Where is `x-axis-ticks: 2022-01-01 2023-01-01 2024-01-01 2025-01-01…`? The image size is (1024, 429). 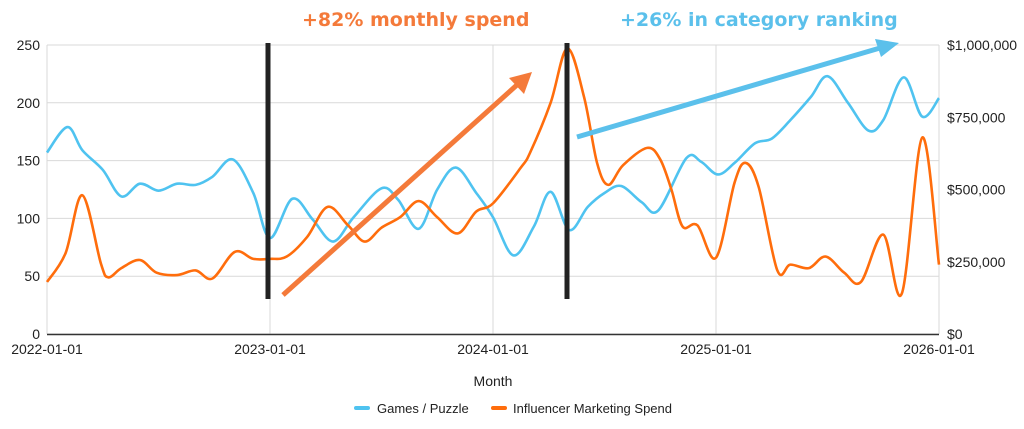 x-axis-ticks: 2022-01-01 2023-01-01 2024-01-01 2025-01-01… is located at coordinates (493, 349).